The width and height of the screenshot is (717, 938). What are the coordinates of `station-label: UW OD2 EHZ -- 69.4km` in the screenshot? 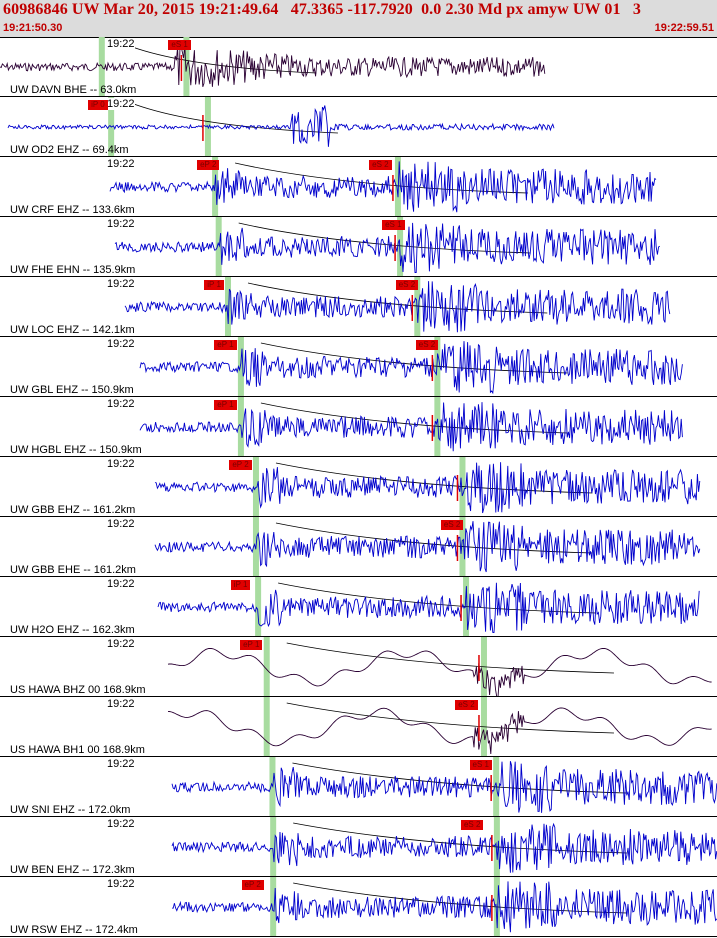 It's located at (69, 150).